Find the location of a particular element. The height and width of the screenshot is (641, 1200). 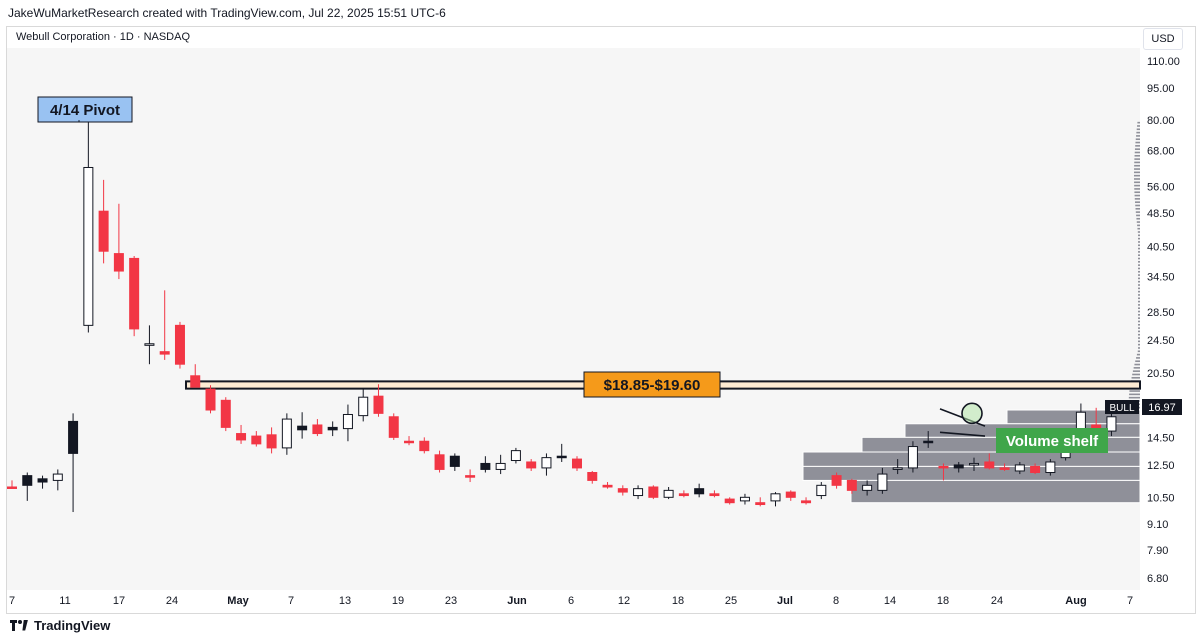

currency-selector: USD is located at coordinates (1163, 39).